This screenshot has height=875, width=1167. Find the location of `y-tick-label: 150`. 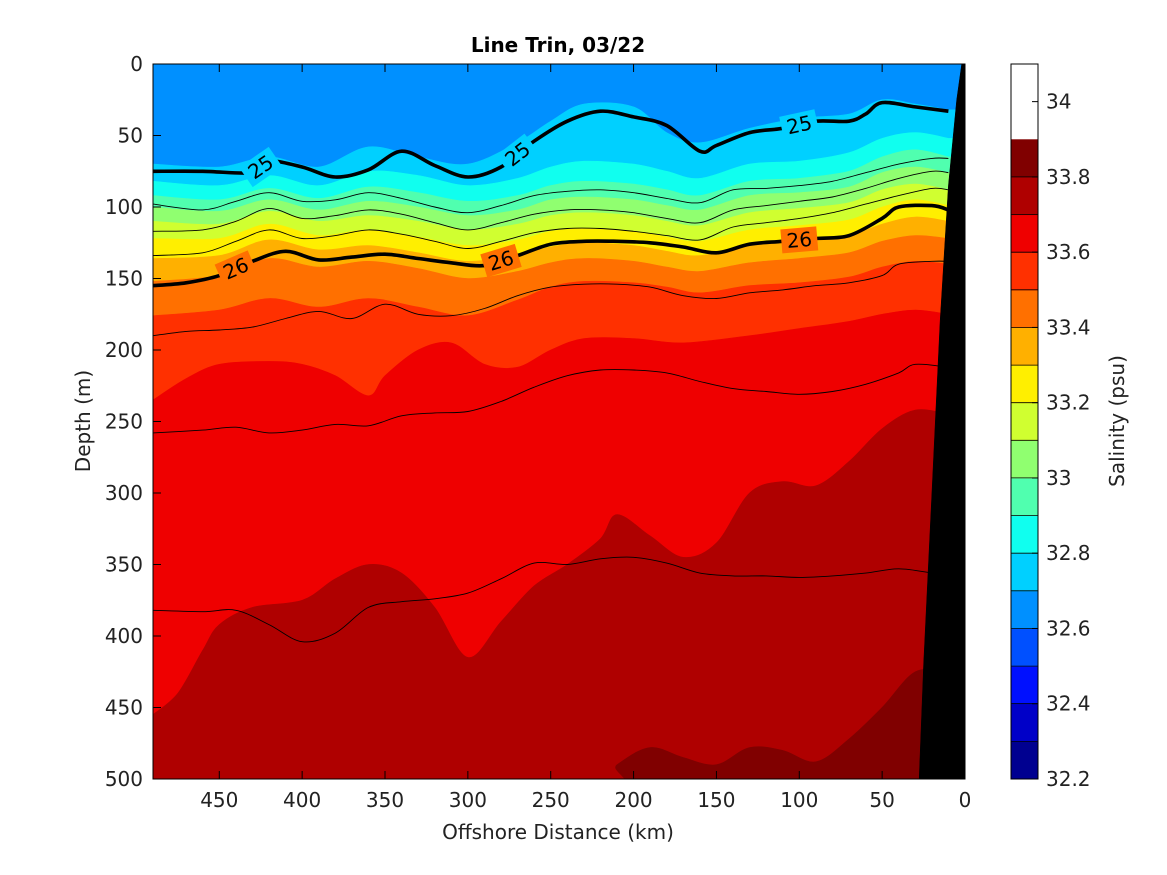

y-tick-label: 150 is located at coordinates (124, 279).